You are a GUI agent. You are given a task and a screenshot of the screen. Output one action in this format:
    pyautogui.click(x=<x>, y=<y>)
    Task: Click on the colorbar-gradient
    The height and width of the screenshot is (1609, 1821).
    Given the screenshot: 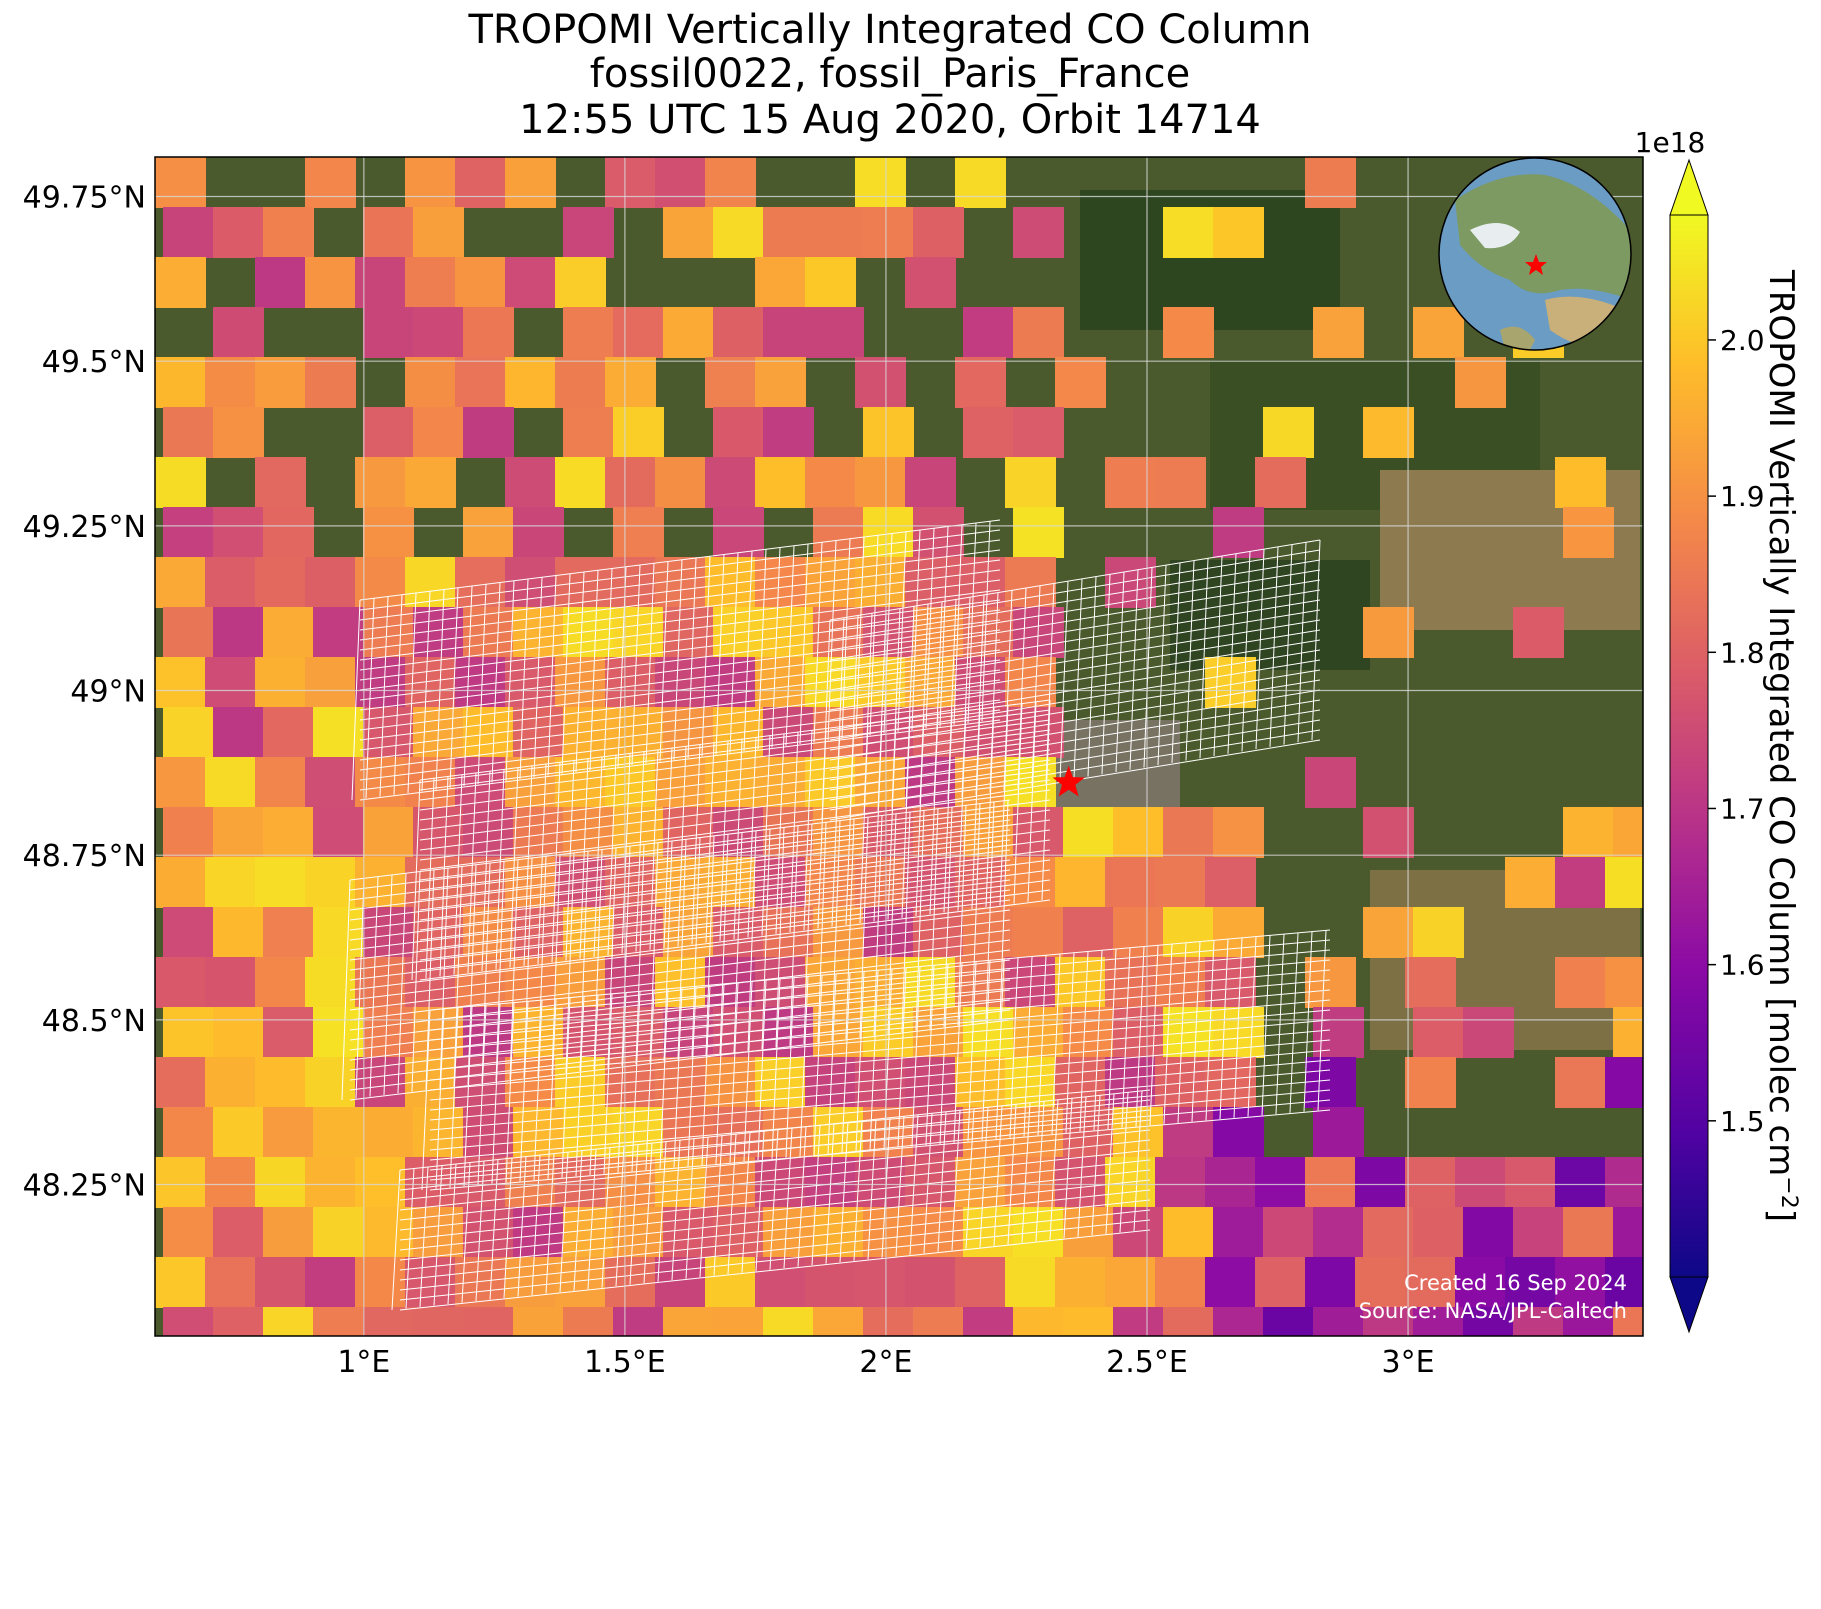 What is the action you would take?
    pyautogui.click(x=1689, y=746)
    